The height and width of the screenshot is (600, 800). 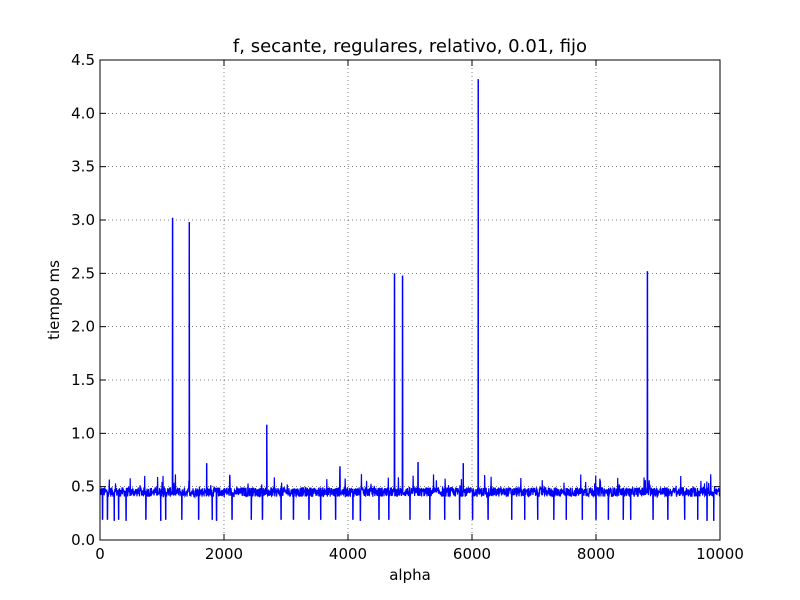 I want to click on y-tick-label: 0.5, so click(x=83, y=487).